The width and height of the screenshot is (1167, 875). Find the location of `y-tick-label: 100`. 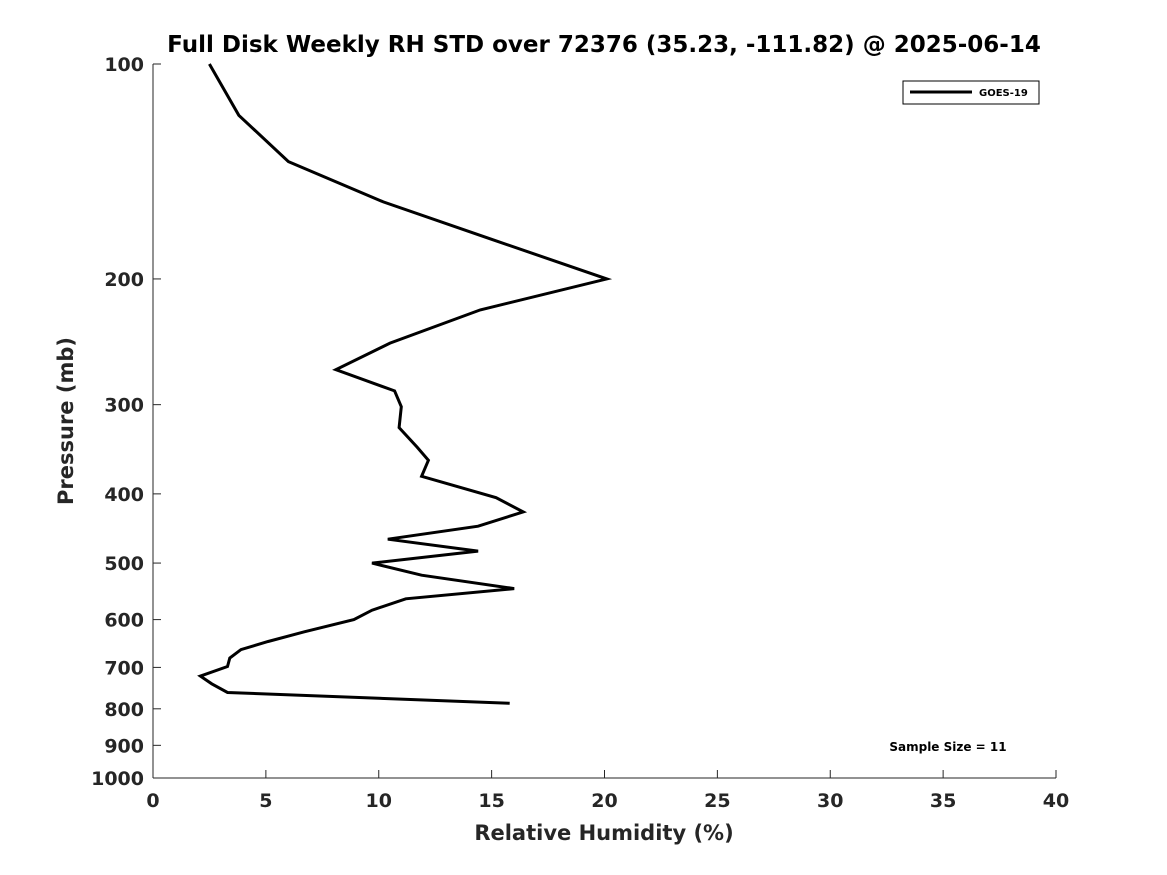

y-tick-label: 100 is located at coordinates (124, 65).